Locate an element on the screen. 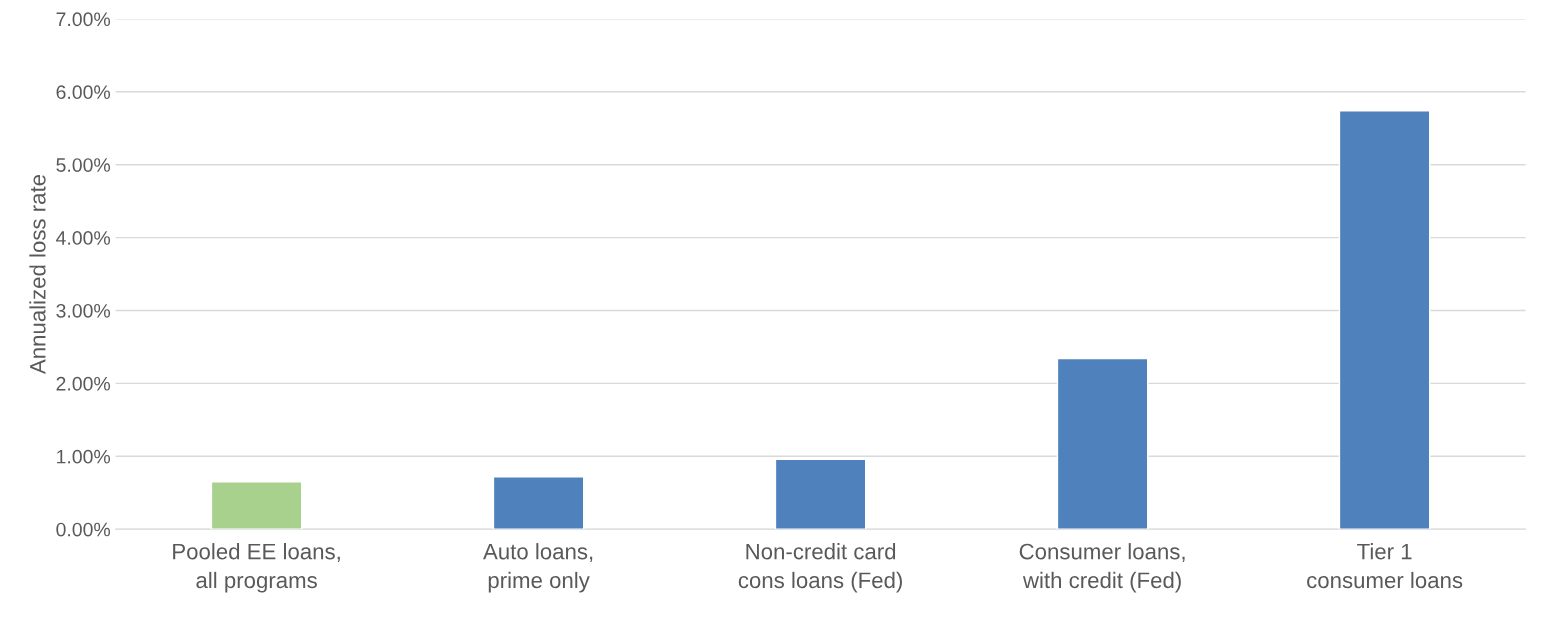 The height and width of the screenshot is (630, 1541). y-tick-label: 4.00% is located at coordinates (83, 238).